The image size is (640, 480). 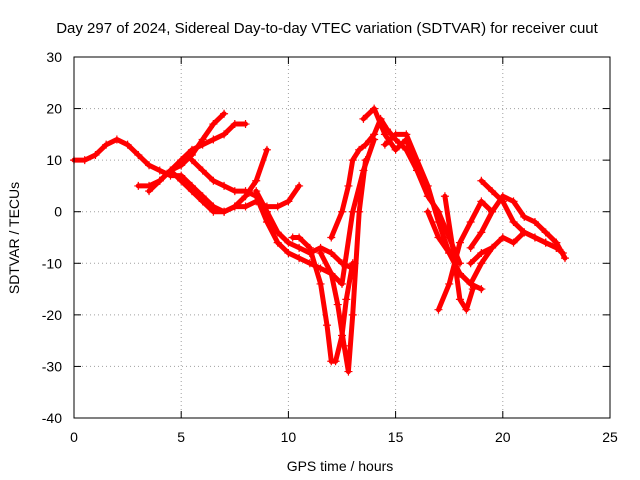 I want to click on x-tick-label: 0, so click(x=74, y=437).